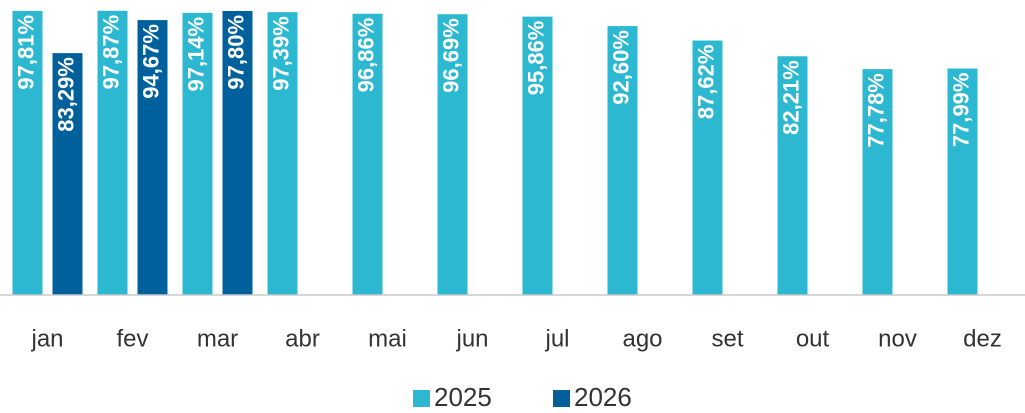 This screenshot has height=413, width=1025. I want to click on data-label: 95,86%, so click(535, 58).